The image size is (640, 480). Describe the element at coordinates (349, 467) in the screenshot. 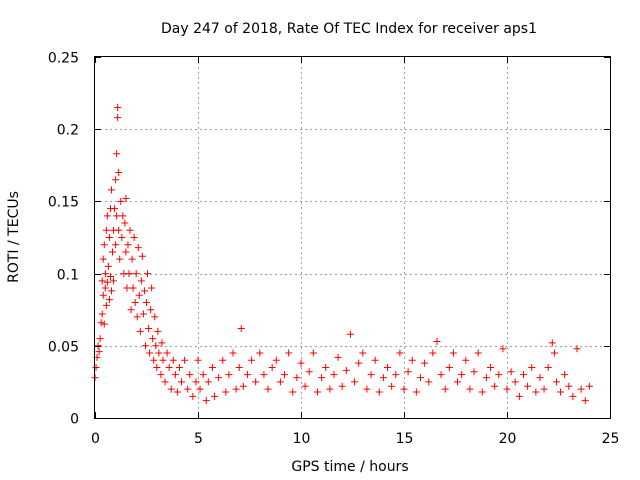

I see `x-axis-label: GPS time / hours` at that location.